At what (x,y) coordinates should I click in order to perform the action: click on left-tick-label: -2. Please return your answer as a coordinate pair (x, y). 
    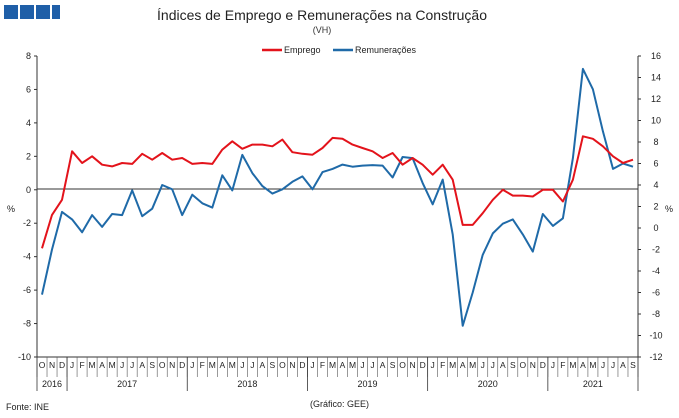
    Looking at the image, I should click on (27, 223).